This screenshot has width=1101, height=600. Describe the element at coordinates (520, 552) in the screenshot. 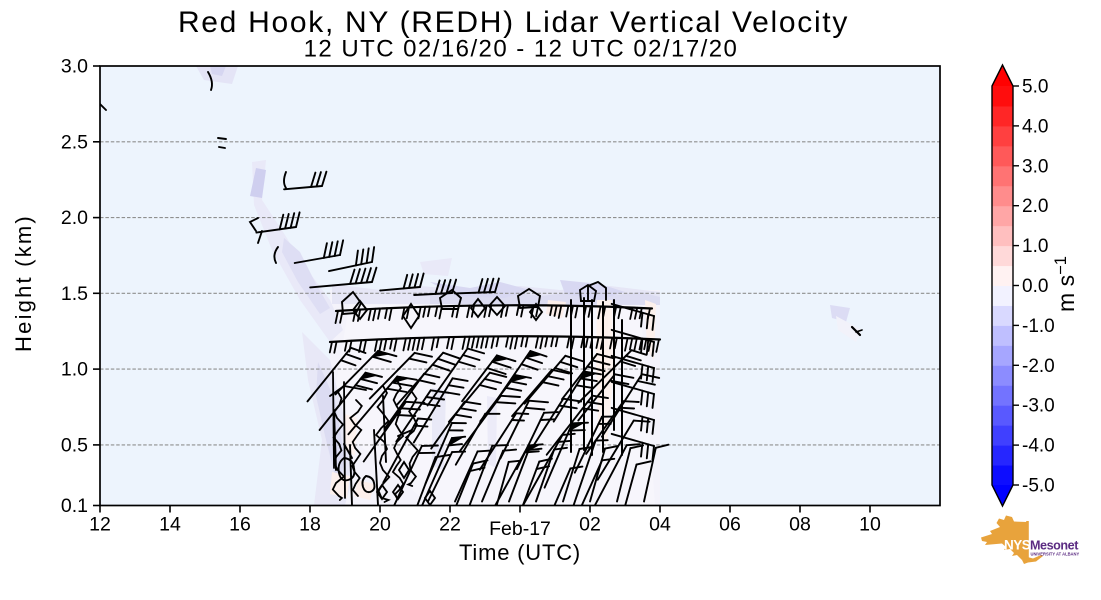

I see `svg-text: Time (UTC)` at that location.